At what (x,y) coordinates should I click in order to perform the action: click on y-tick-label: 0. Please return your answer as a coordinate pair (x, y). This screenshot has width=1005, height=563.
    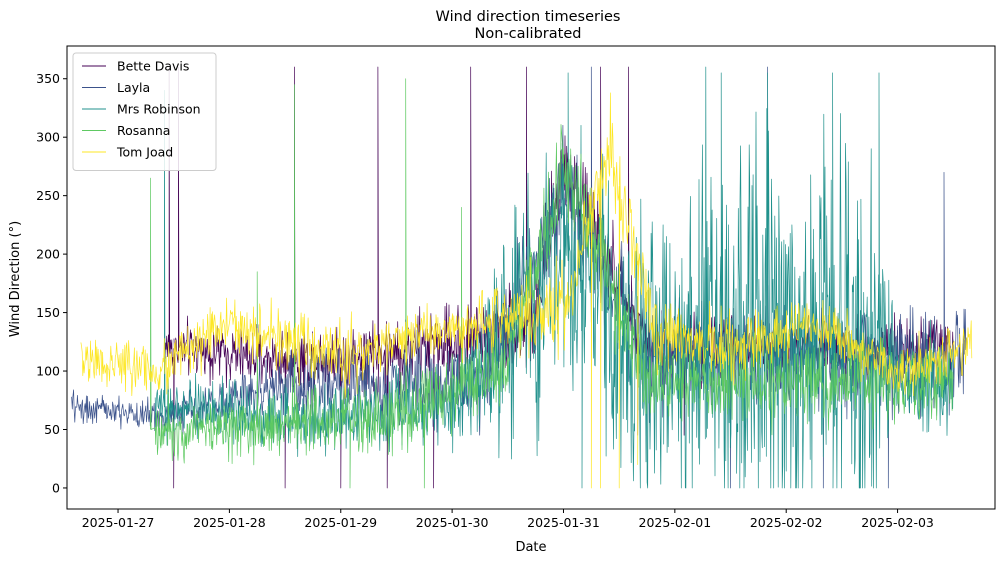
    Looking at the image, I should click on (56, 487).